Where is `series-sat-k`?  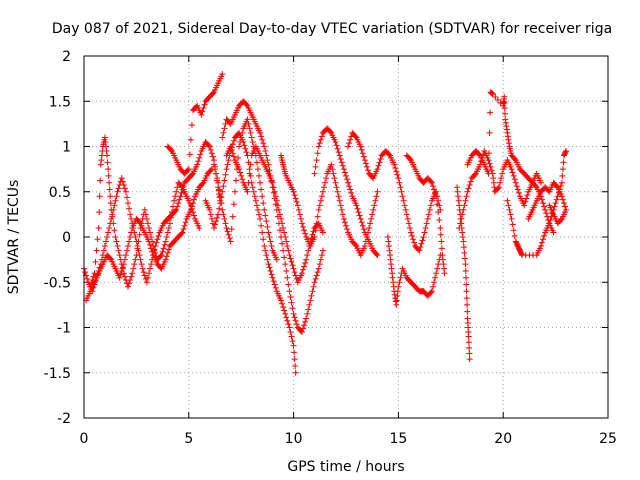 series-sat-k is located at coordinates (394, 191).